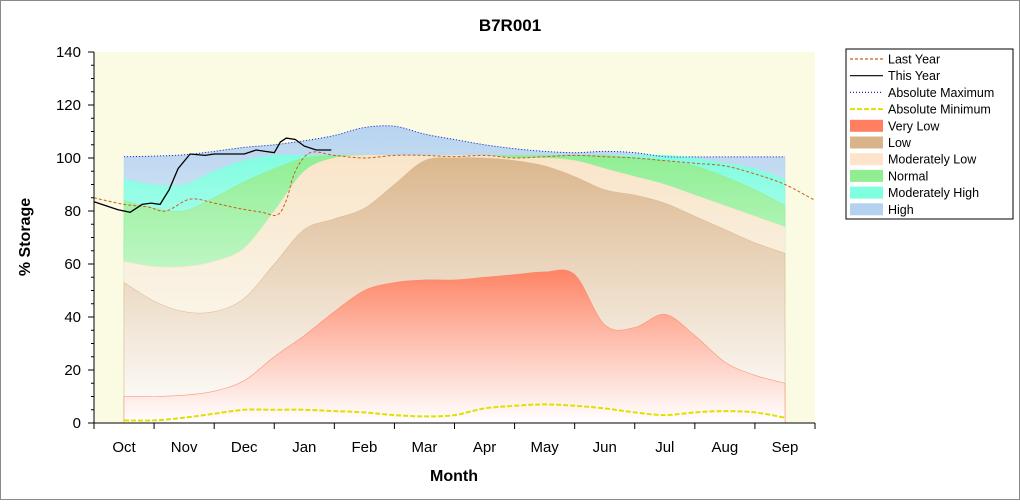 This screenshot has height=504, width=1020. I want to click on x-axis-title: Month, so click(454, 476).